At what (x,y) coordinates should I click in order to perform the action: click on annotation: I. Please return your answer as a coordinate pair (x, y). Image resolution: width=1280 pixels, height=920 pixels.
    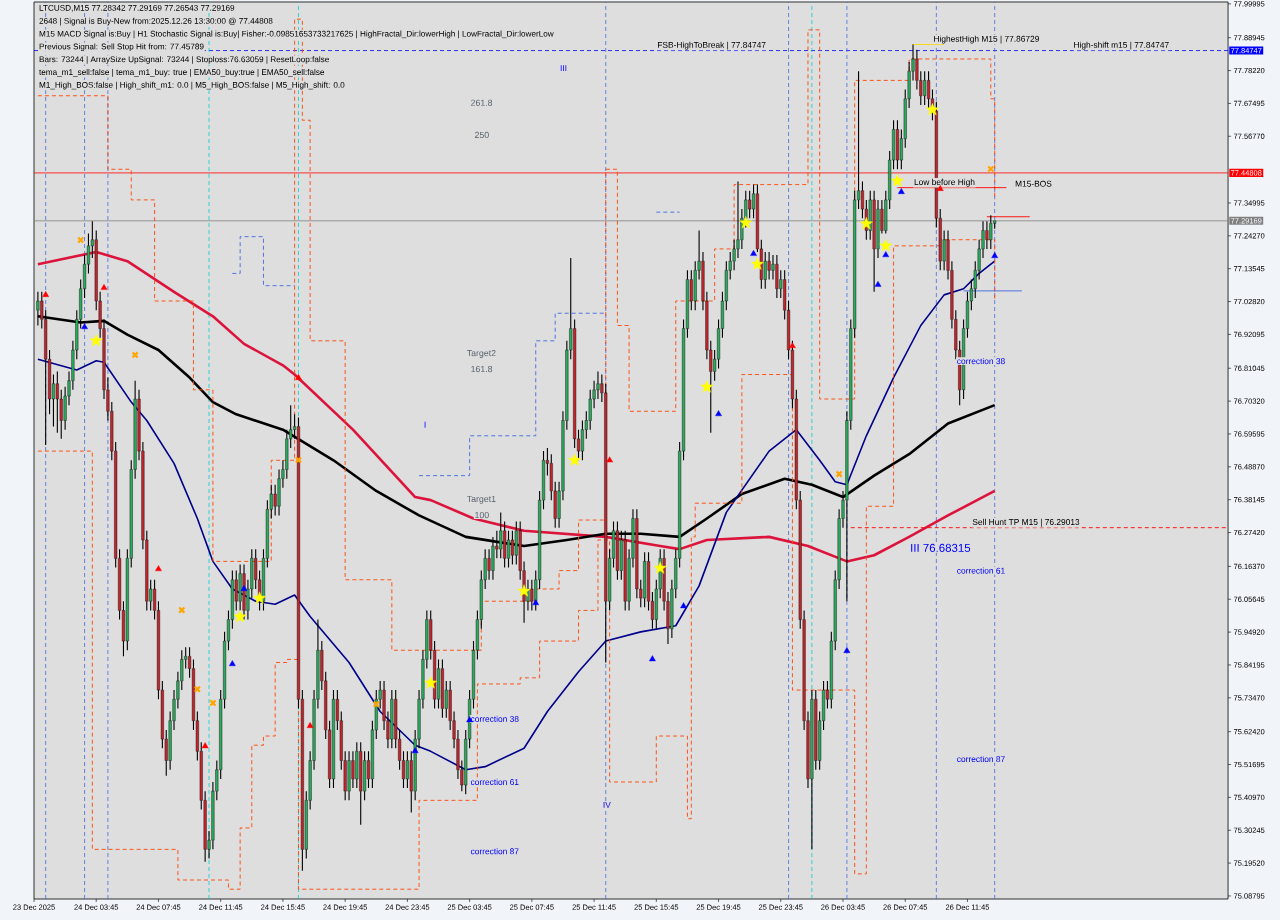
    Looking at the image, I should click on (425, 424).